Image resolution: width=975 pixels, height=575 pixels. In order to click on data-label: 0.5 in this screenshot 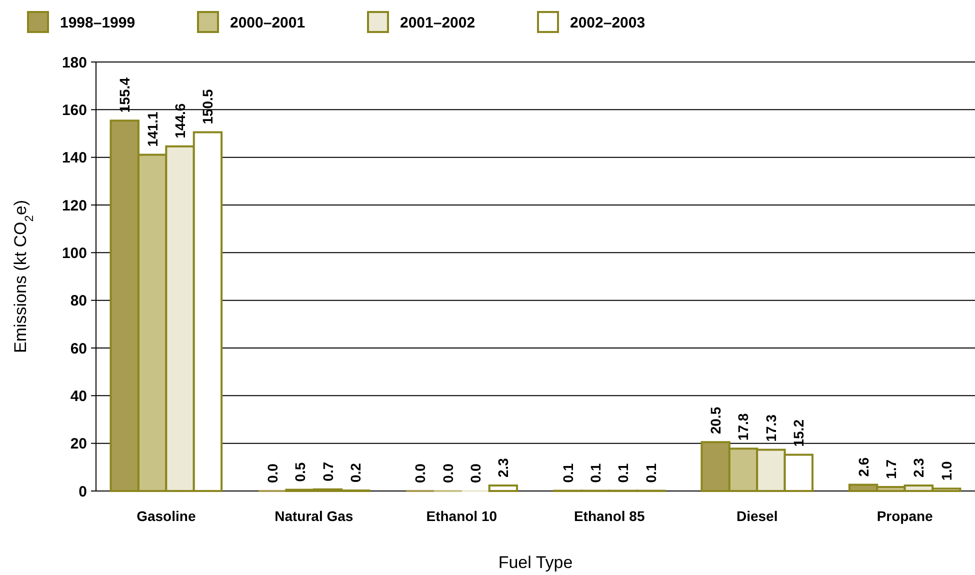, I will do `click(300, 472)`.